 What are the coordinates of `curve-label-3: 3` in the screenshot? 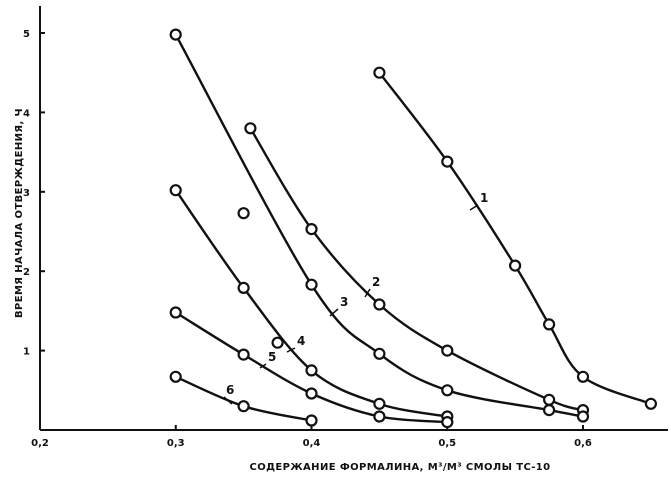 It's located at (344, 302).